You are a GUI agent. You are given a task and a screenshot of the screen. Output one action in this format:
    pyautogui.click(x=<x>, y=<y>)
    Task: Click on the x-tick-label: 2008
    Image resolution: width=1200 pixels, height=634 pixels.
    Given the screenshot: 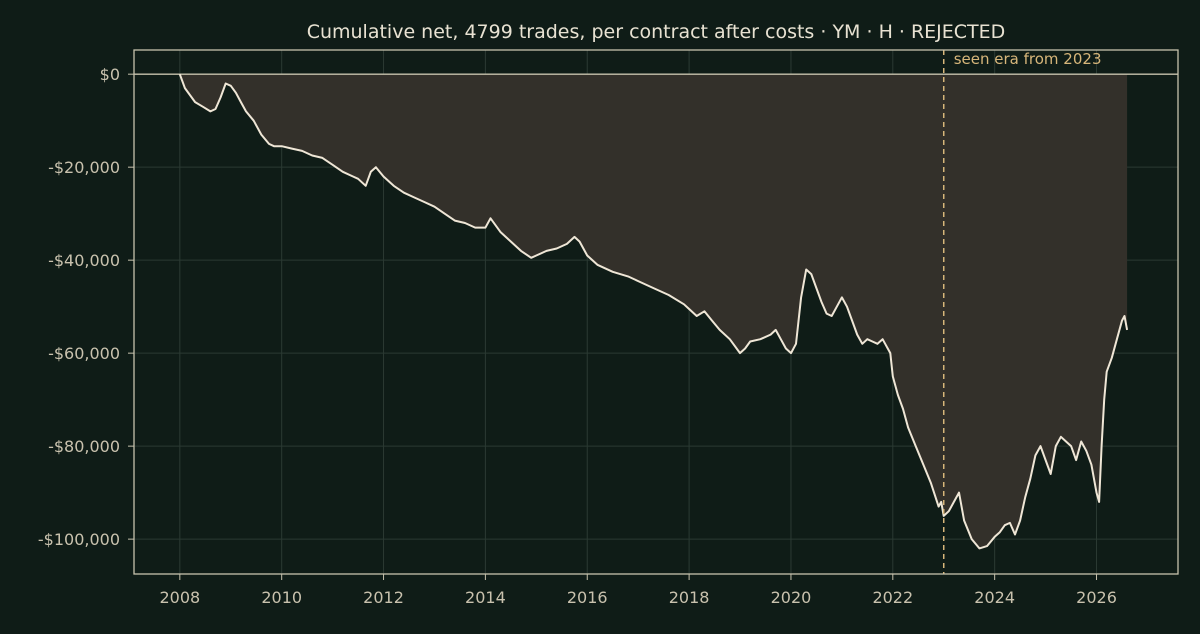 What is the action you would take?
    pyautogui.click(x=179, y=597)
    